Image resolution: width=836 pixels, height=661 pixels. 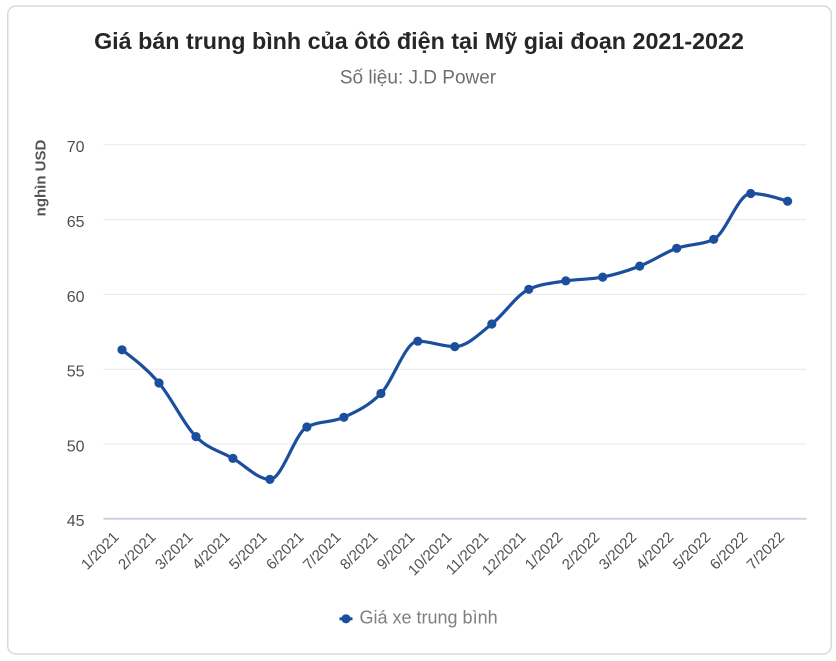 I want to click on svg-text: 55, so click(x=76, y=372).